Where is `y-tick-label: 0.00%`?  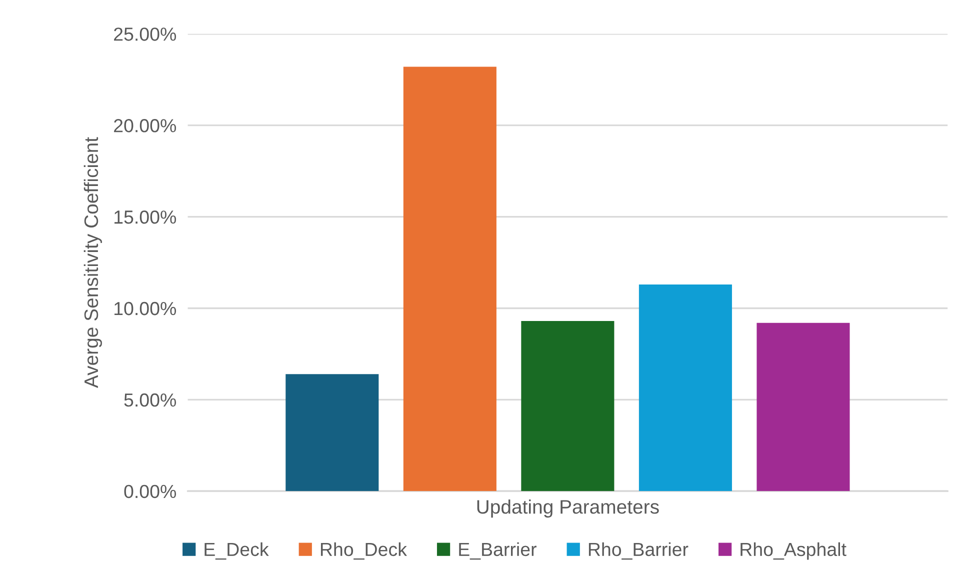
y-tick-label: 0.00% is located at coordinates (150, 491).